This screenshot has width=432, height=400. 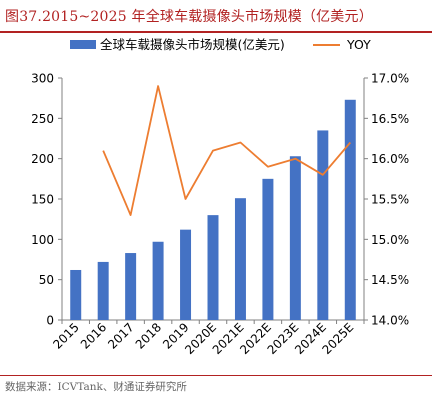 What do you see at coordinates (76, 294) in the screenshot?
I see `bar-2015` at bounding box center [76, 294].